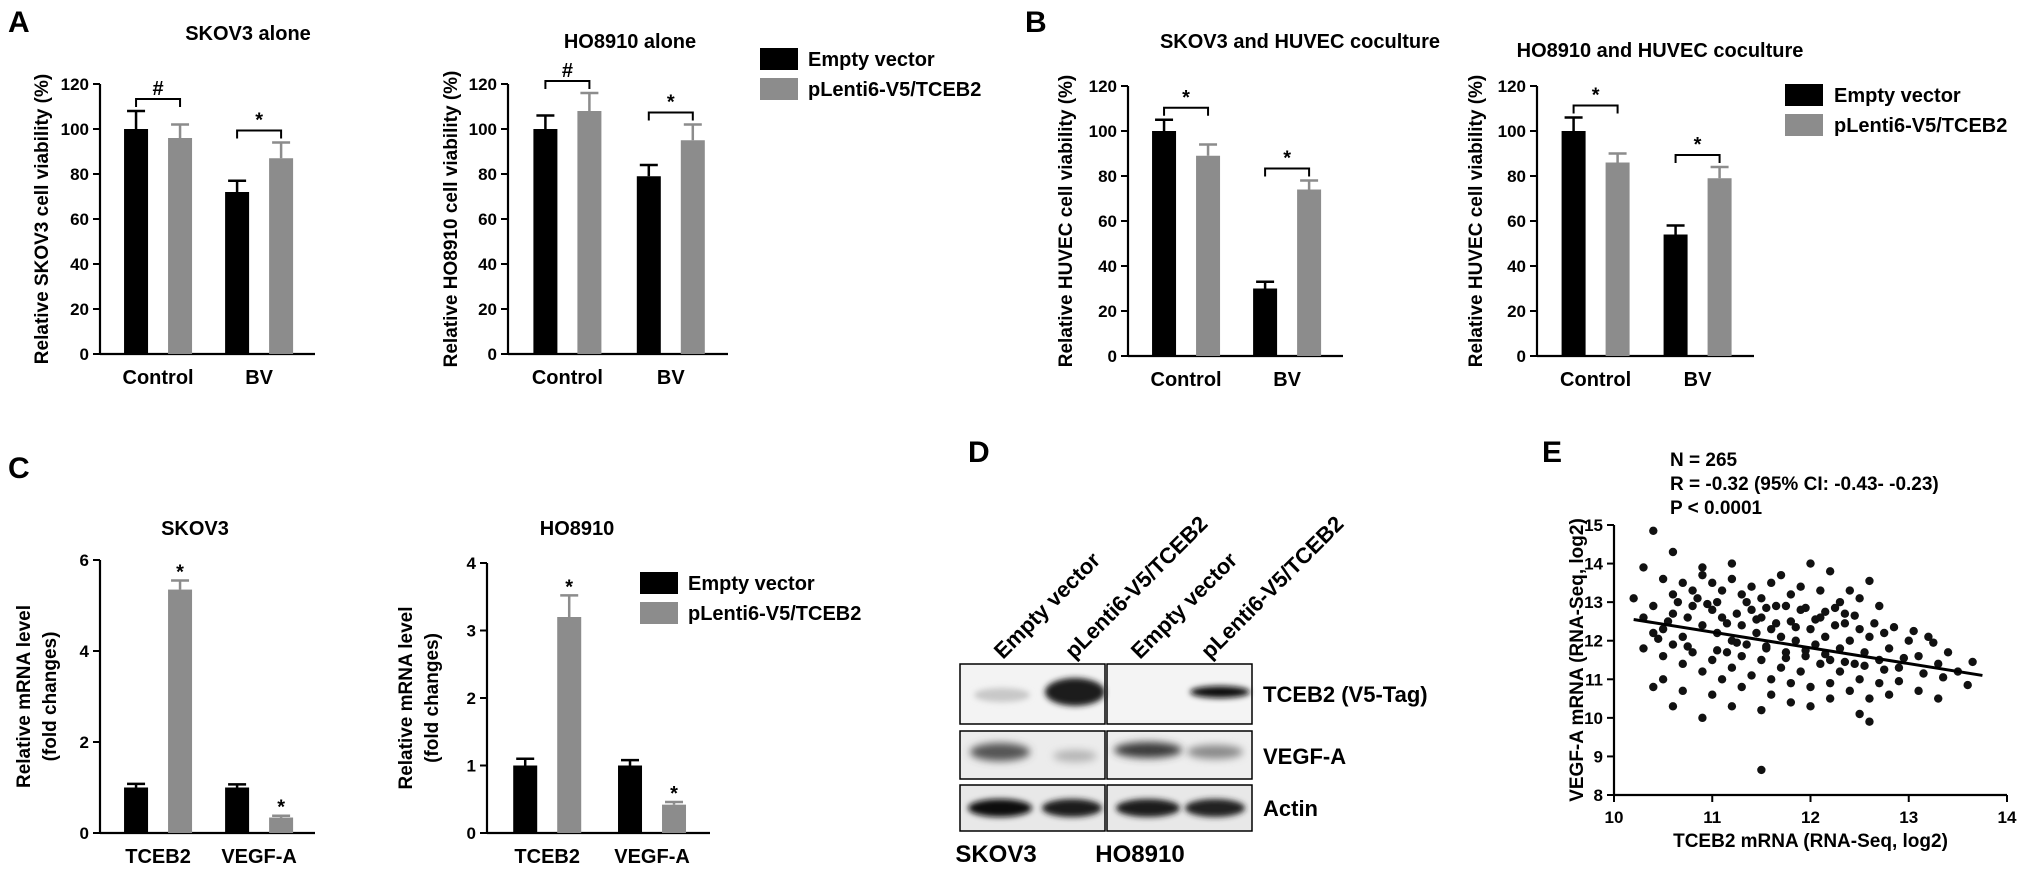 Image resolution: width=2031 pixels, height=875 pixels. I want to click on legend-b: Empty vector pLenti6-V5/TCEB2, so click(1896, 110).